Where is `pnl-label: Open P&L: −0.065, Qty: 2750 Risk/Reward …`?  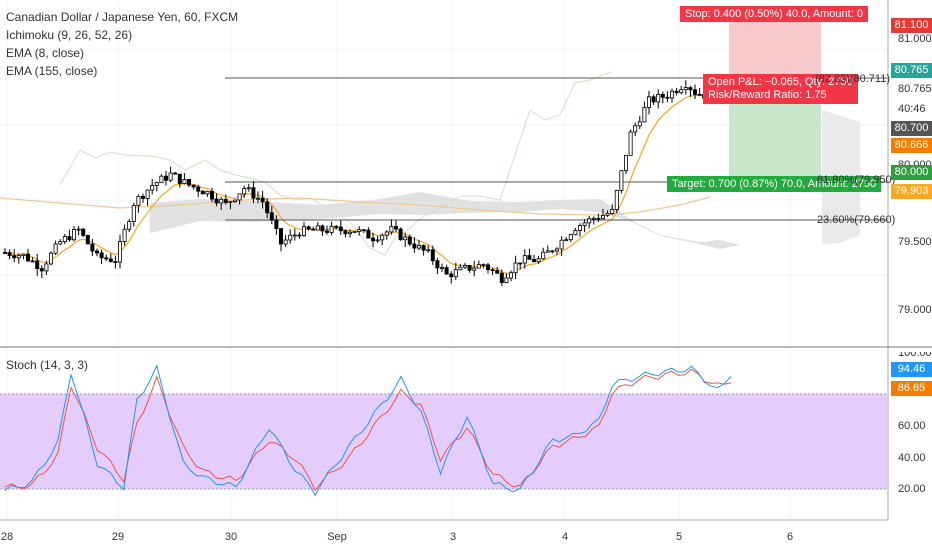 pnl-label: Open P&L: −0.065, Qty: 2750 Risk/Reward … is located at coordinates (780, 89).